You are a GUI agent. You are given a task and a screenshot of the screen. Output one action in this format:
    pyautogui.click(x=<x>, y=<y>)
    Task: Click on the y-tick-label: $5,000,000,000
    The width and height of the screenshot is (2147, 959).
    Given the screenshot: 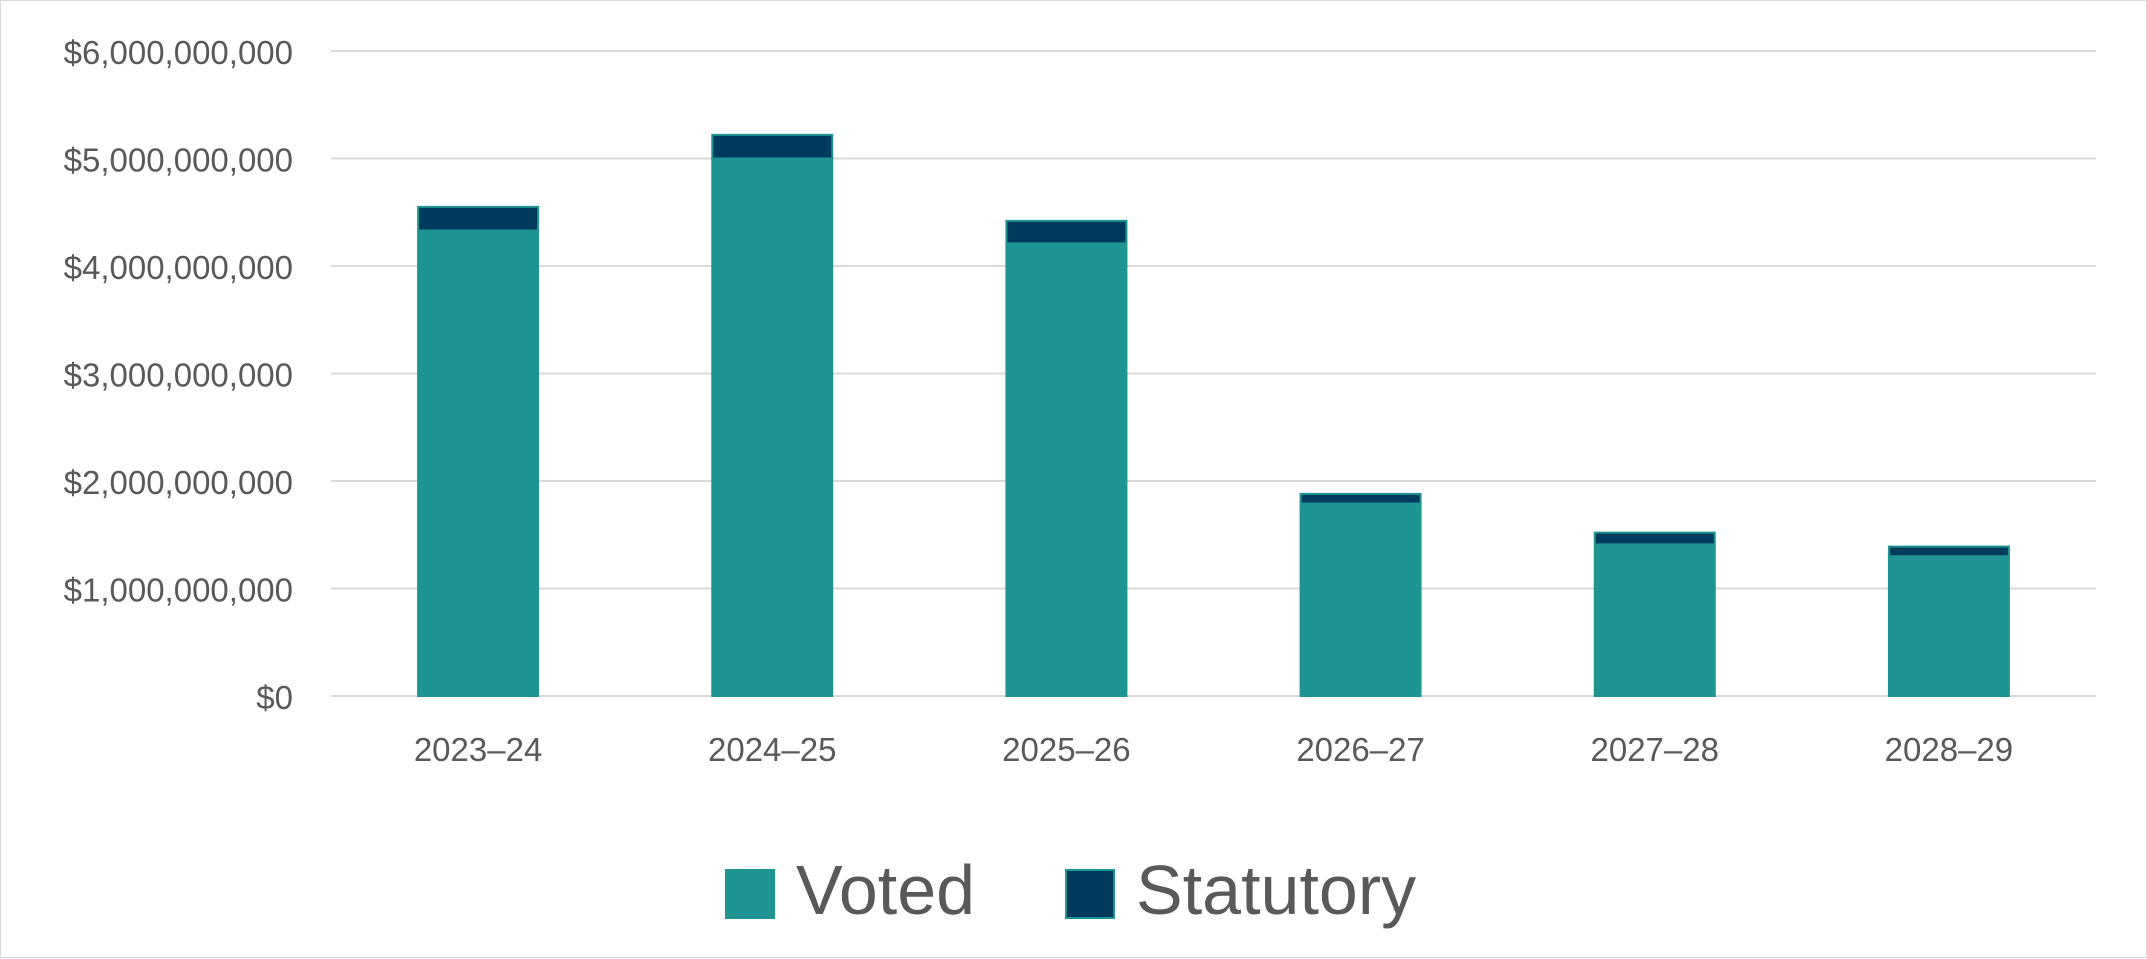 What is the action you would take?
    pyautogui.click(x=178, y=160)
    